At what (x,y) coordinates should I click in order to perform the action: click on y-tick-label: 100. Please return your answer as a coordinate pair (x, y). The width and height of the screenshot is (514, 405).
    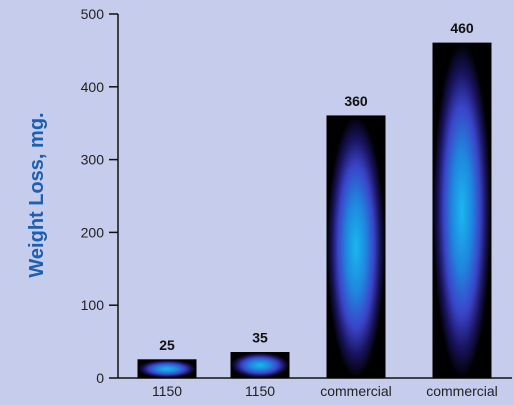
    Looking at the image, I should click on (93, 305).